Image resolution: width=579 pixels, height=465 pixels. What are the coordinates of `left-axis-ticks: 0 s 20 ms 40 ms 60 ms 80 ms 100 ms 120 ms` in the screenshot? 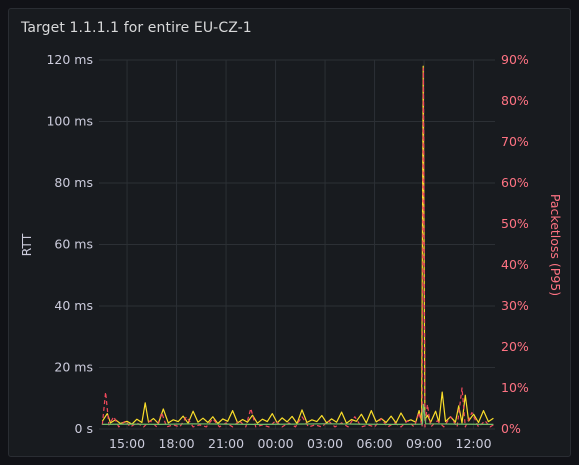 It's located at (69, 244).